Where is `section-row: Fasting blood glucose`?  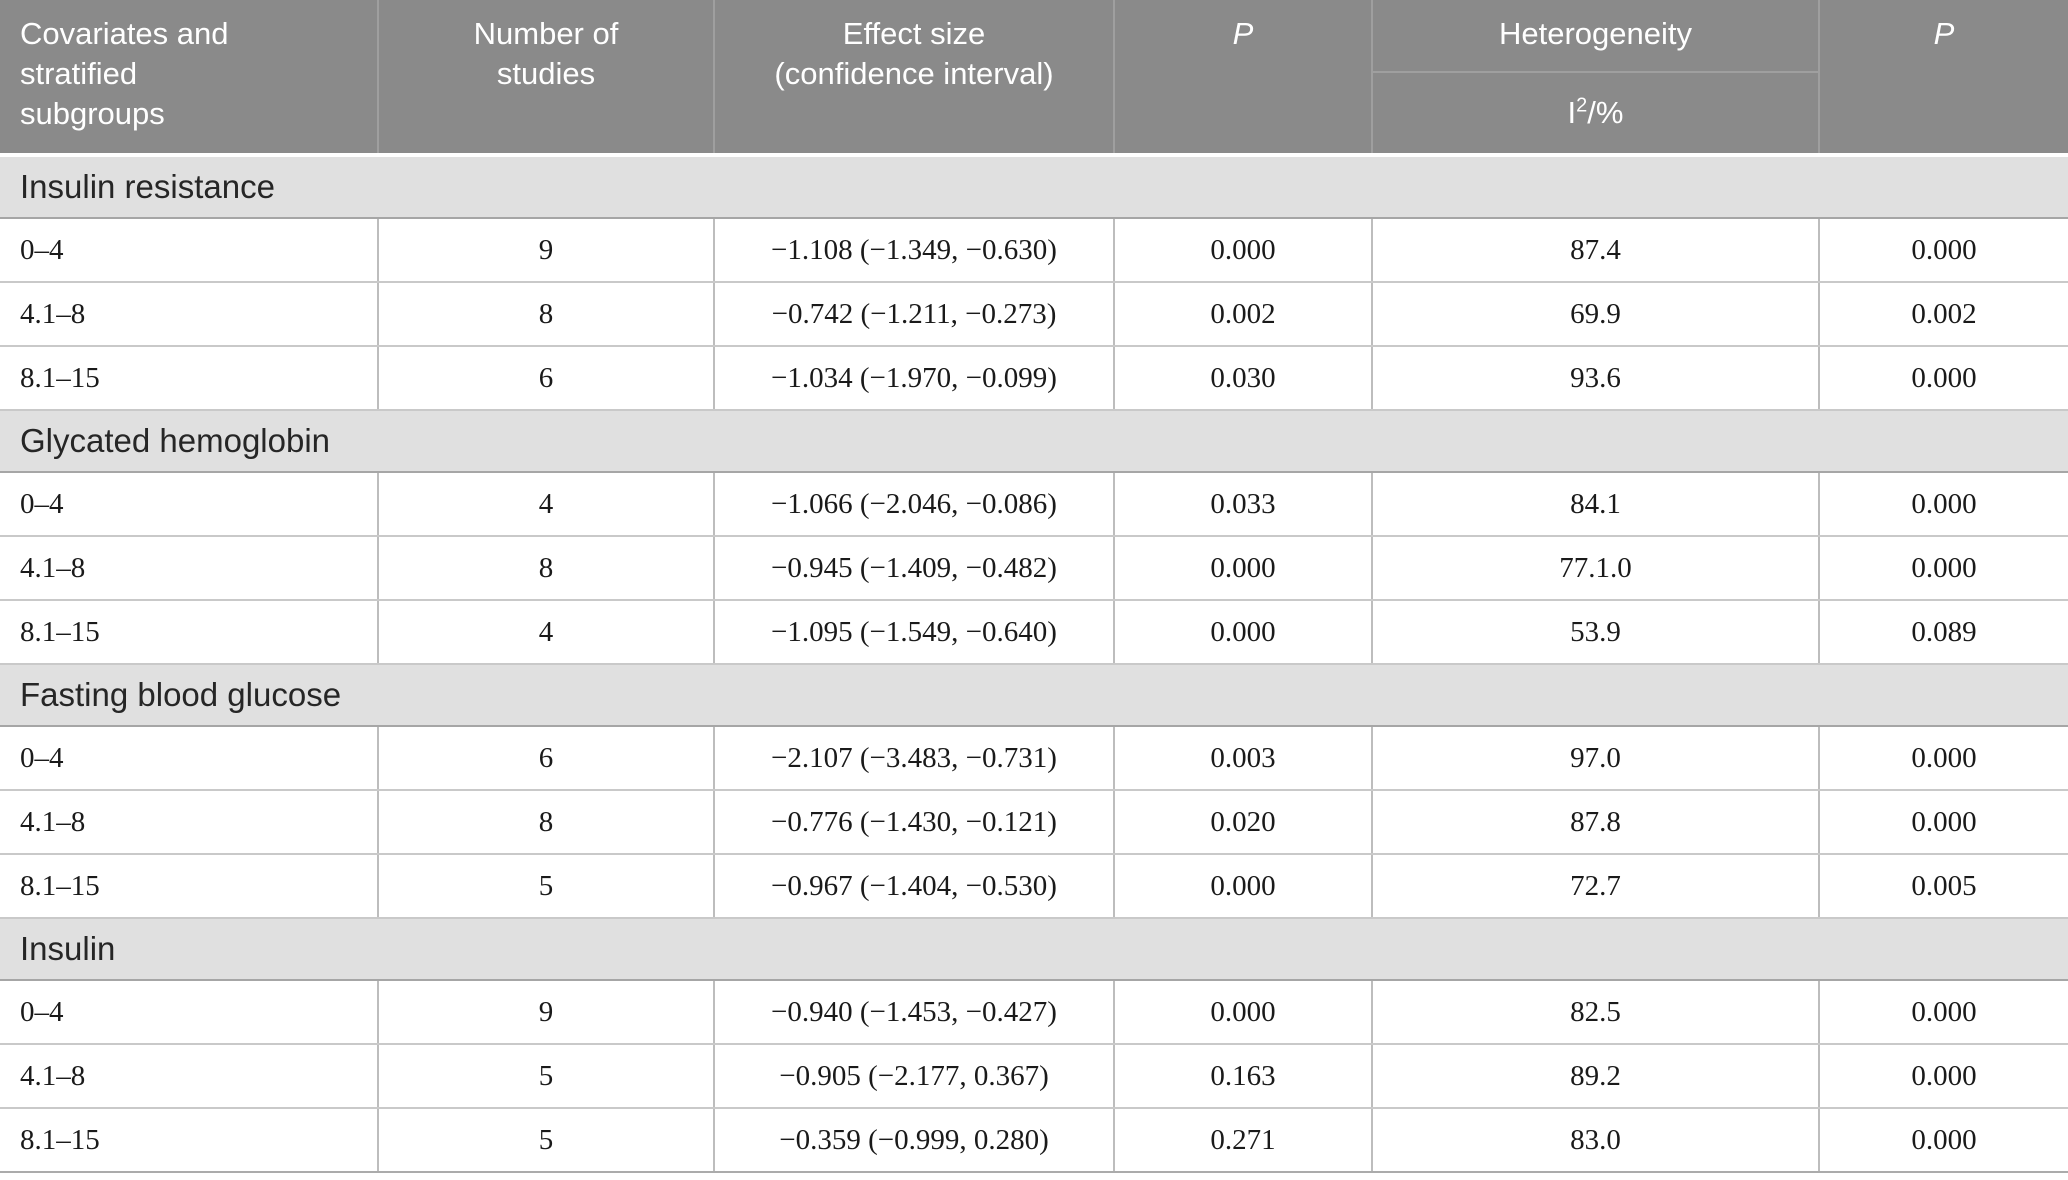 section-row: Fasting blood glucose is located at coordinates (1034, 695).